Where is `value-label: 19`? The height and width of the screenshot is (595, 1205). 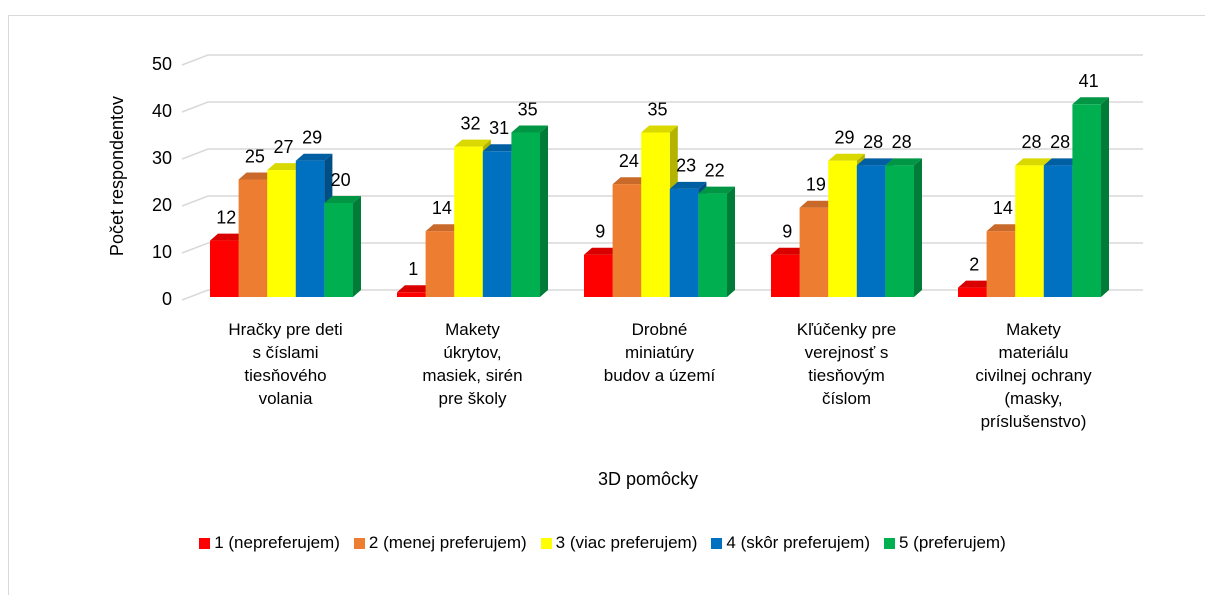
value-label: 19 is located at coordinates (816, 184).